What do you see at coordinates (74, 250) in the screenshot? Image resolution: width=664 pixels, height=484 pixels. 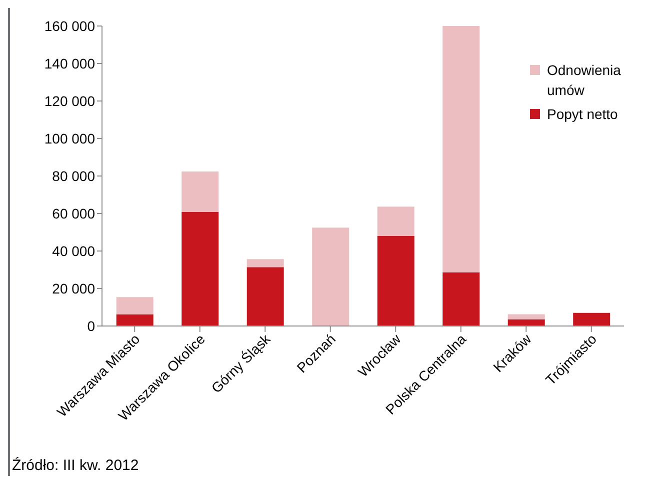 I see `y-tick-label: 40 000` at bounding box center [74, 250].